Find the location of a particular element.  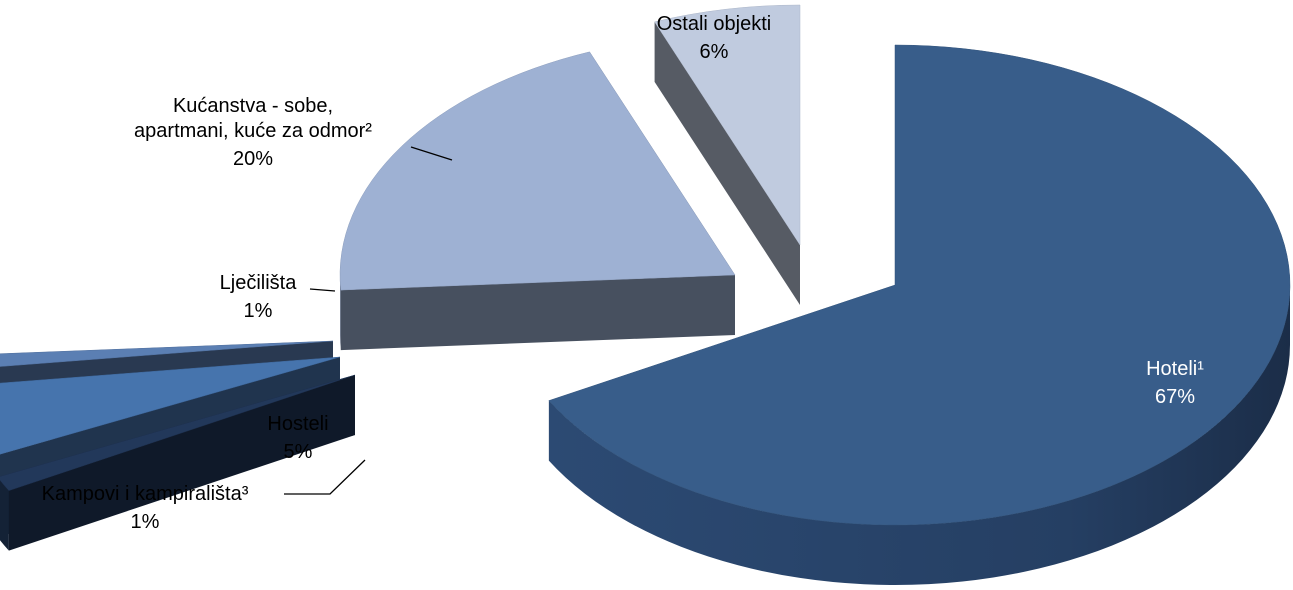

ostali-objekti-value-label: 6% is located at coordinates (714, 52).